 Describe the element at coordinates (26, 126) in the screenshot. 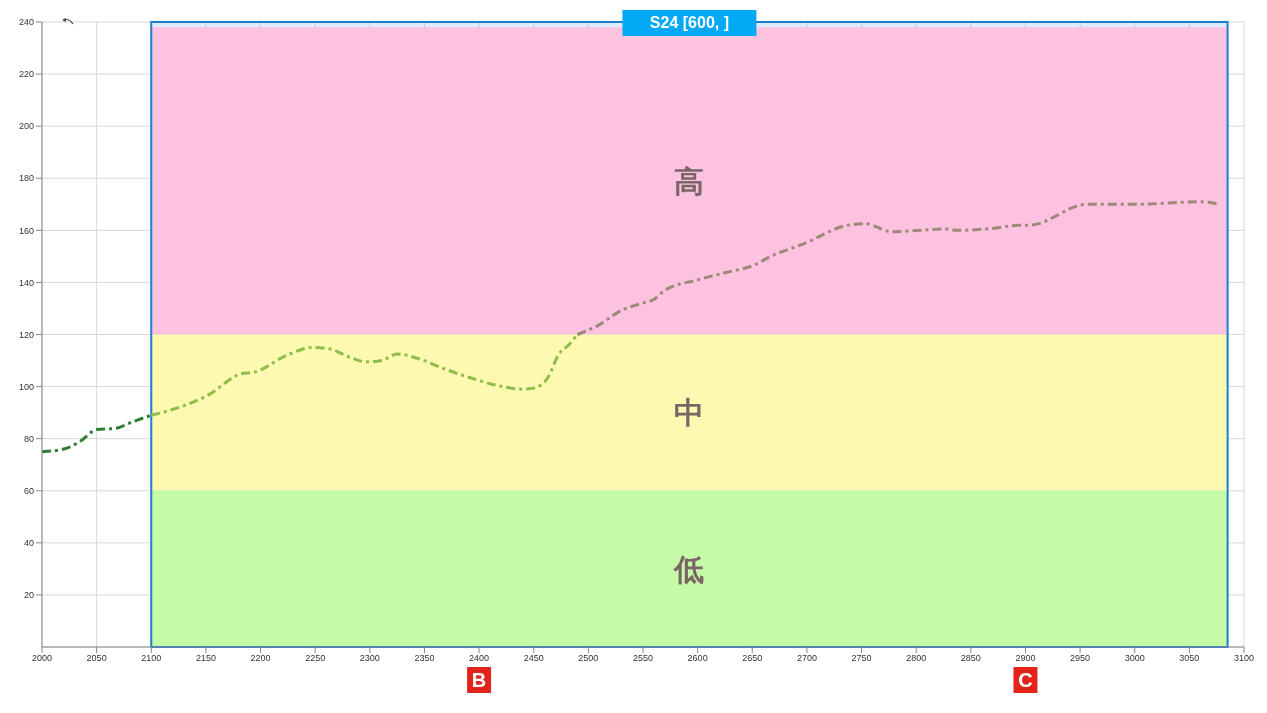

I see `y-tick-label: 200` at that location.